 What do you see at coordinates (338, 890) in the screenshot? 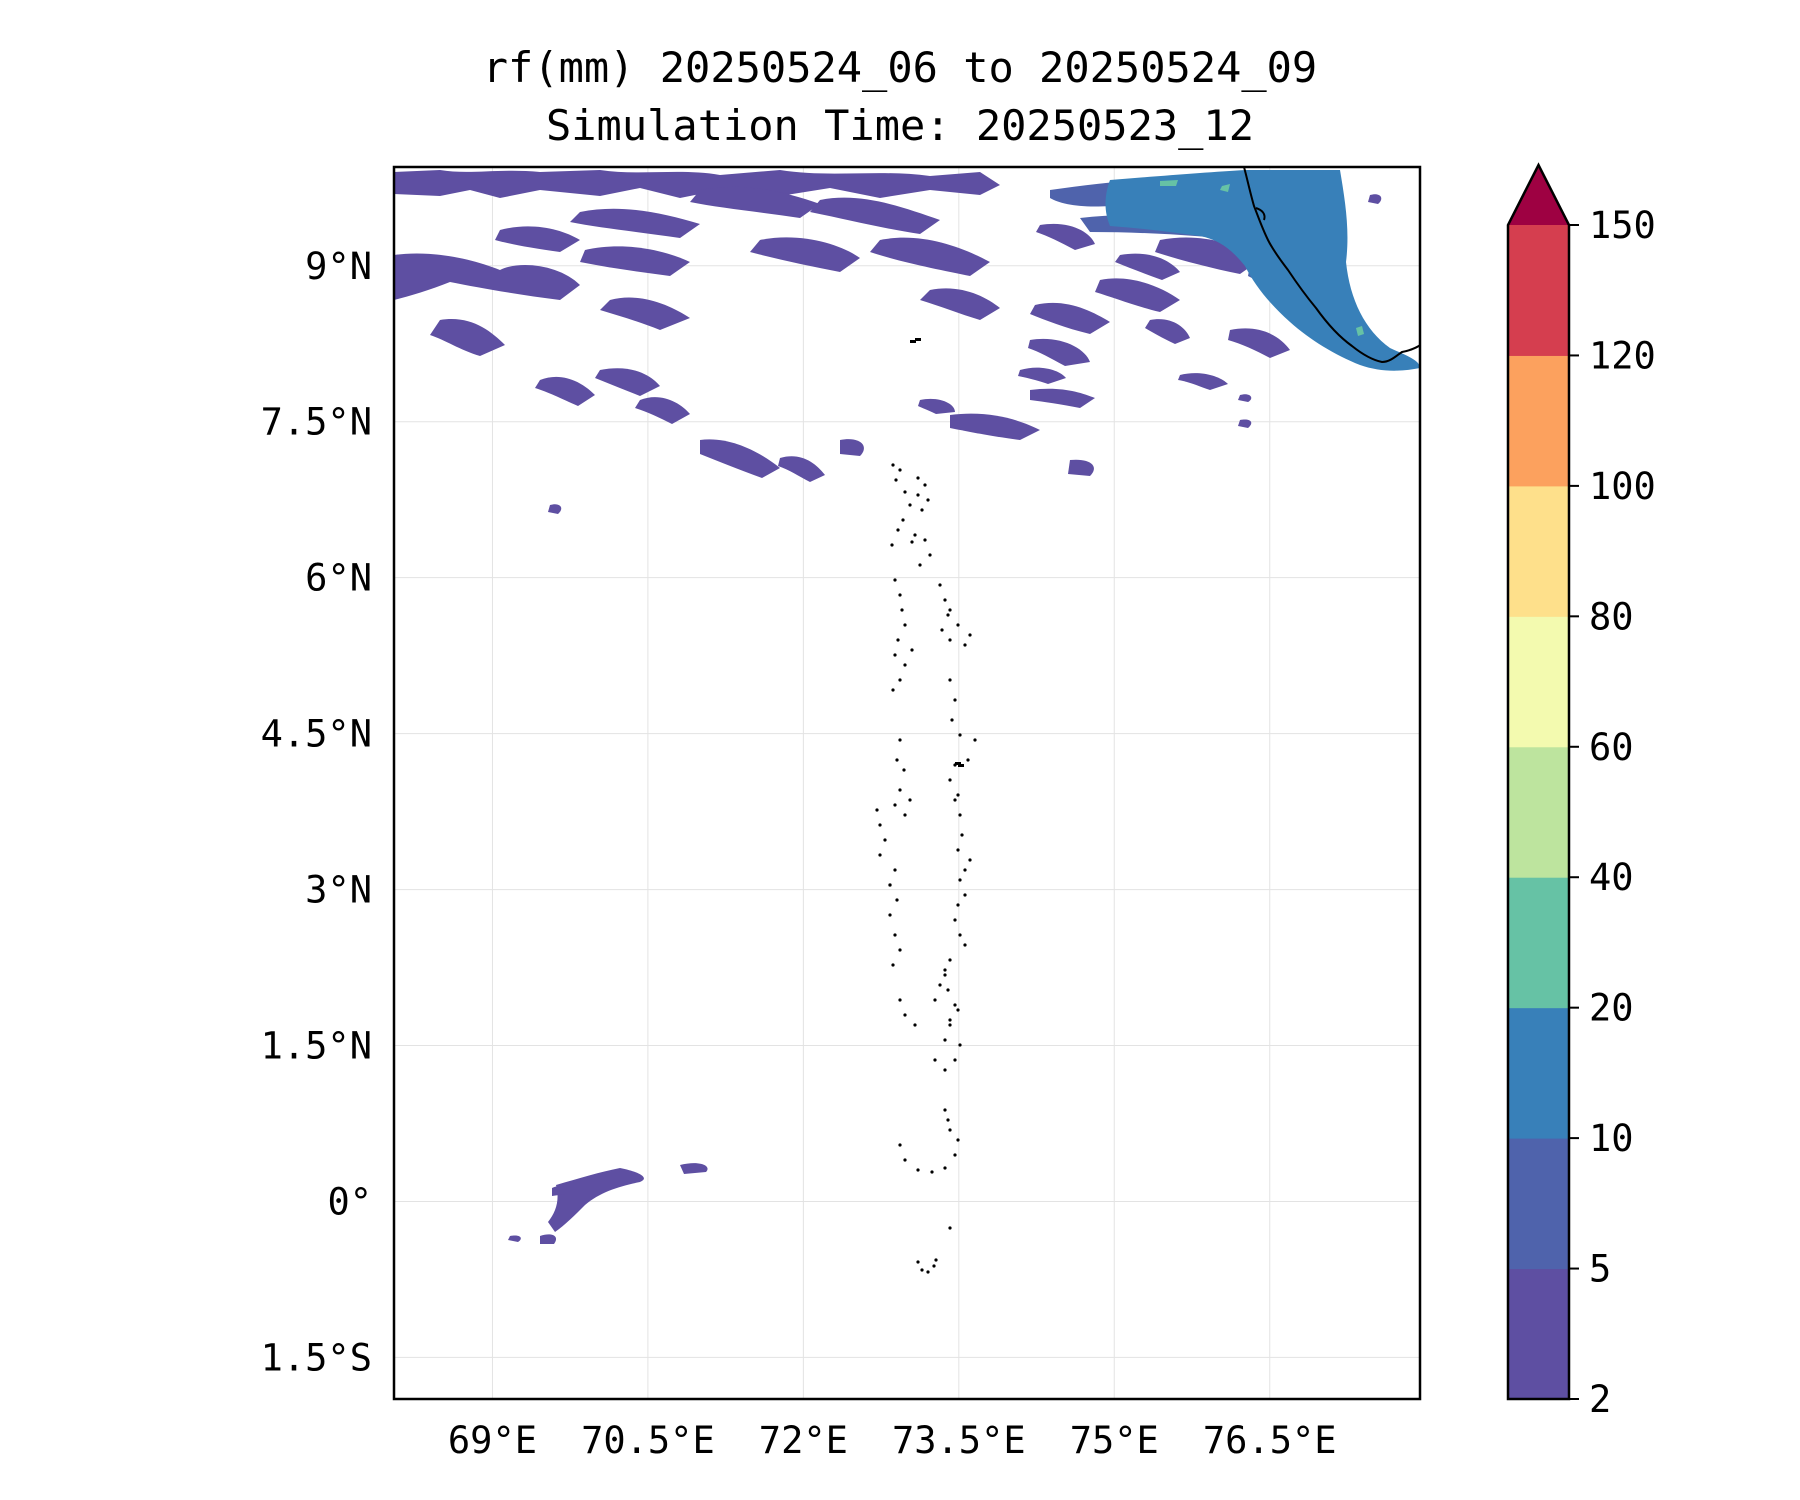
I see `lat-tick-label: 3°N` at bounding box center [338, 890].